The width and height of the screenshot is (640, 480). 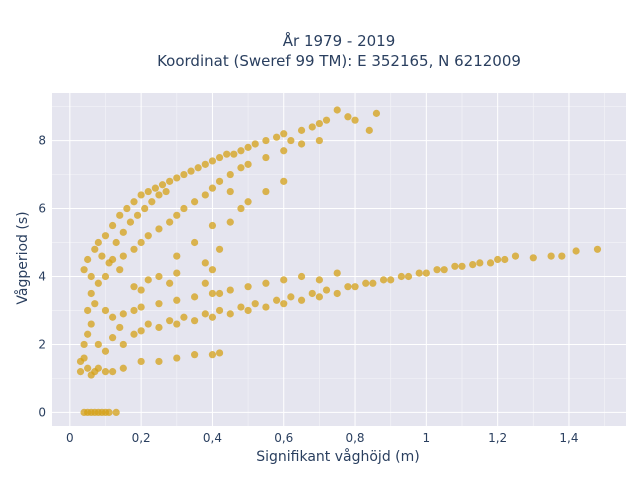 I want to click on x-tick-label: 0, so click(x=70, y=438).